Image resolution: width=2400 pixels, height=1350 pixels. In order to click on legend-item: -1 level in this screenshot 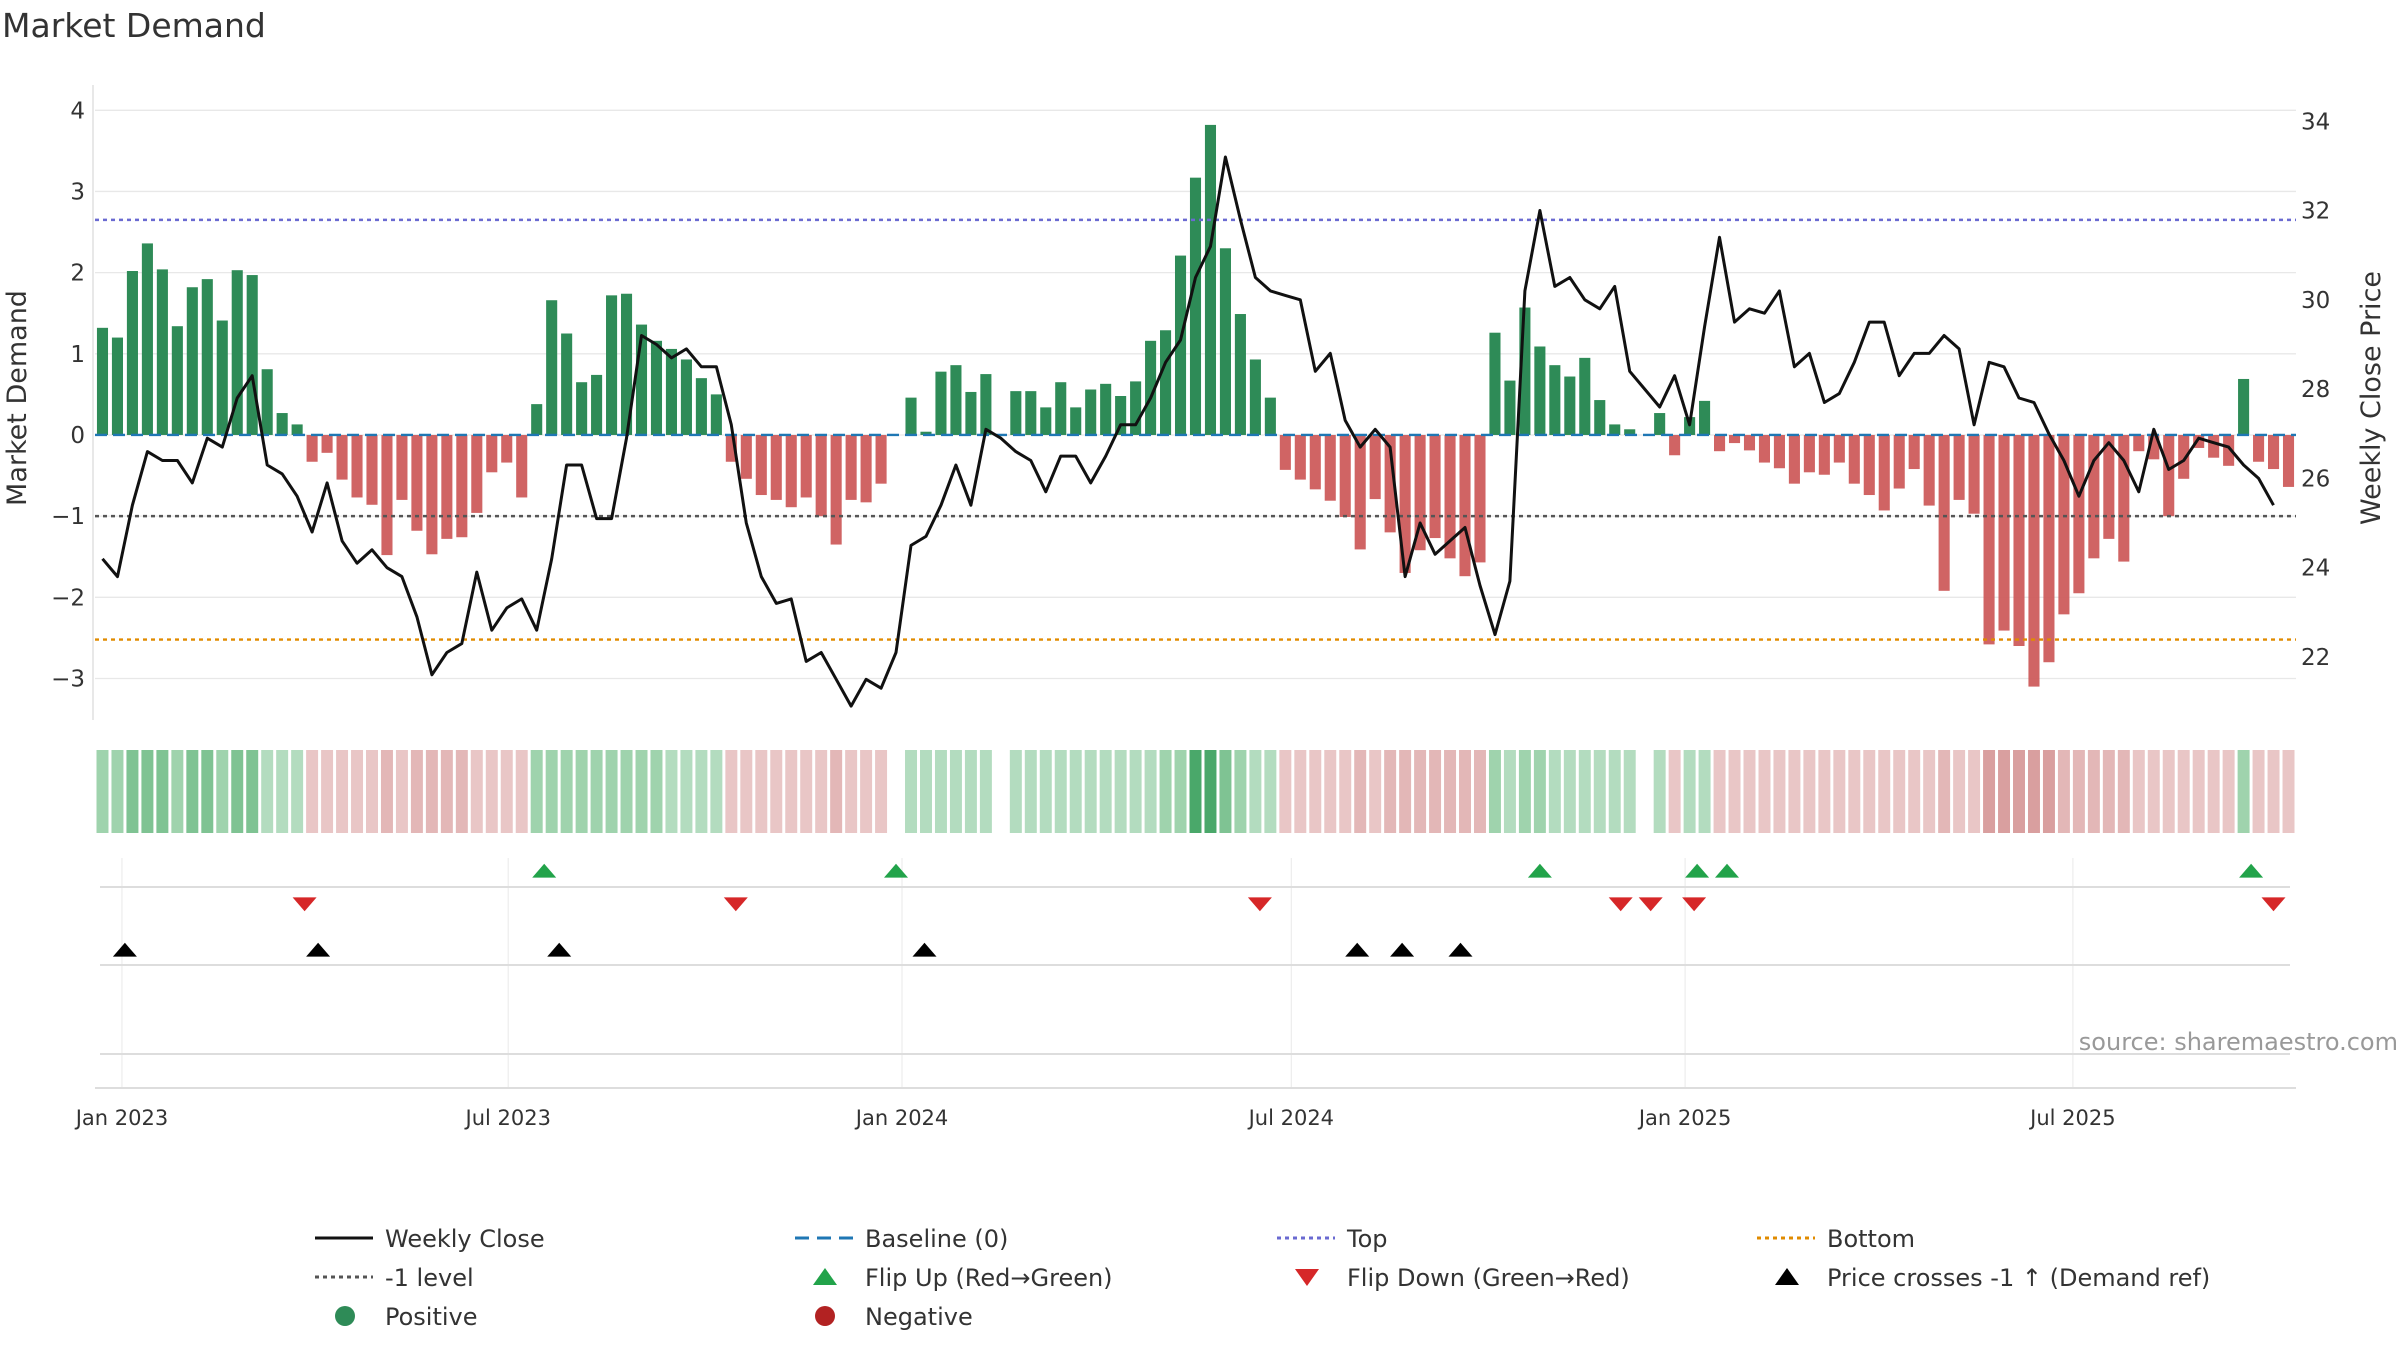, I will do `click(394, 1278)`.